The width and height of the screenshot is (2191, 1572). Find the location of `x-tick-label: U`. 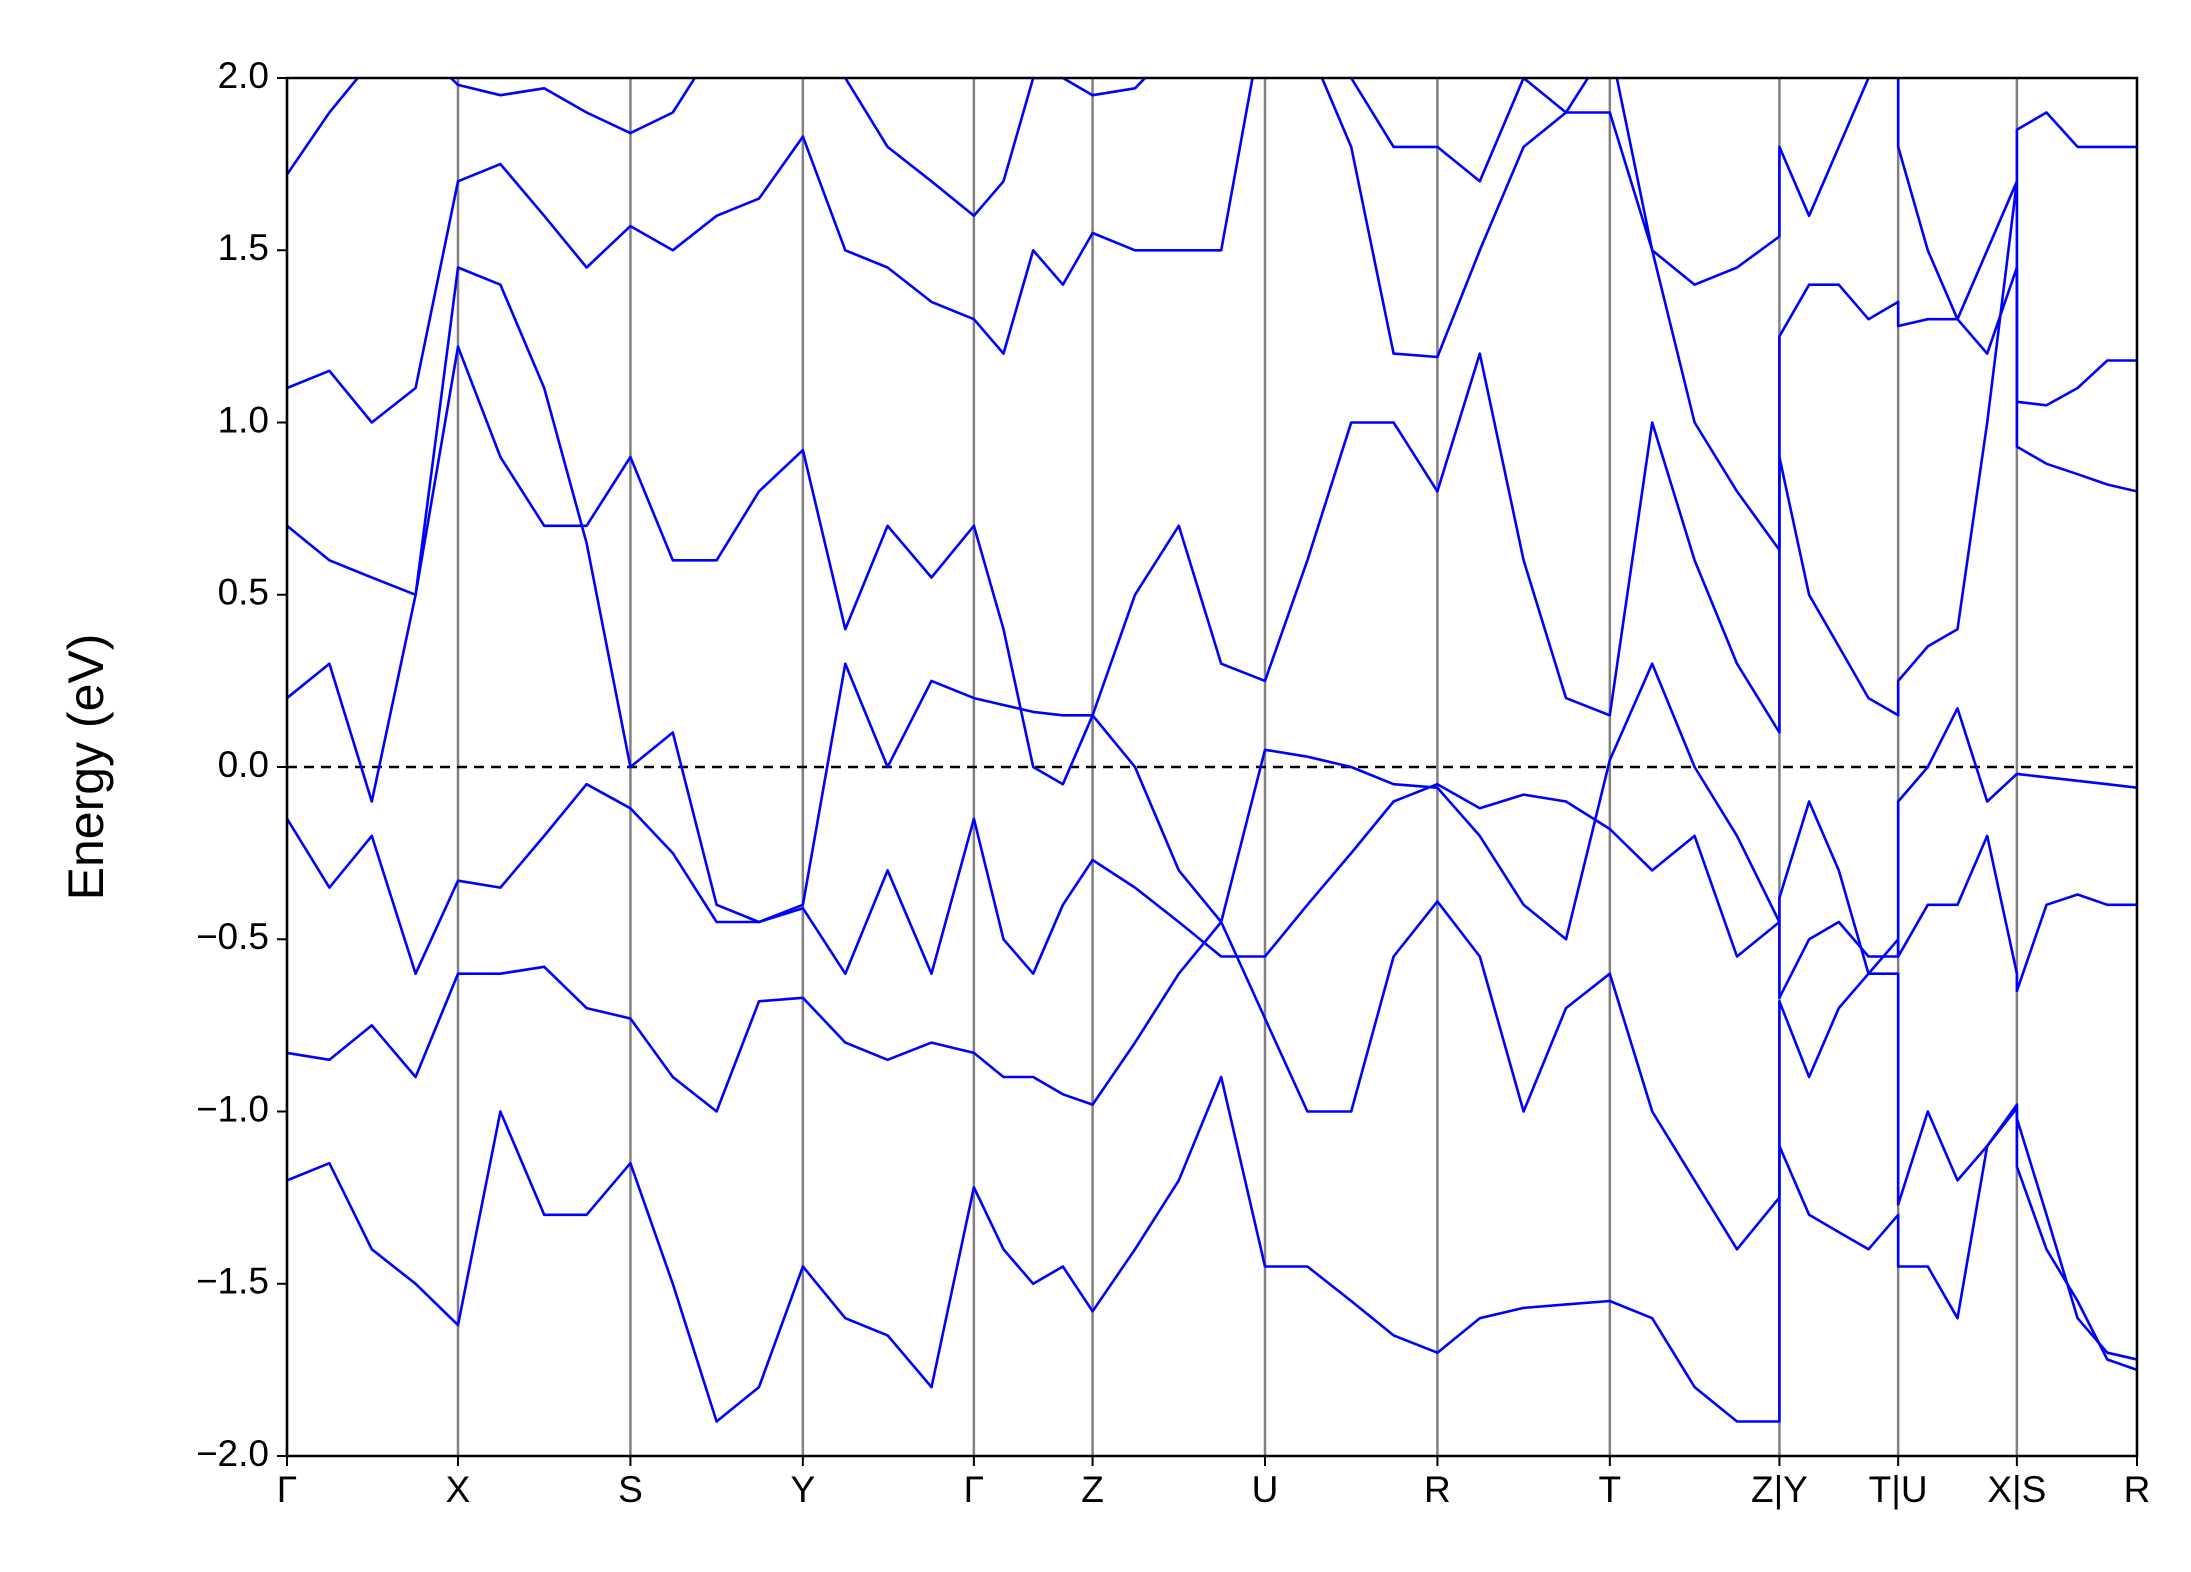

x-tick-label: U is located at coordinates (1265, 1489).